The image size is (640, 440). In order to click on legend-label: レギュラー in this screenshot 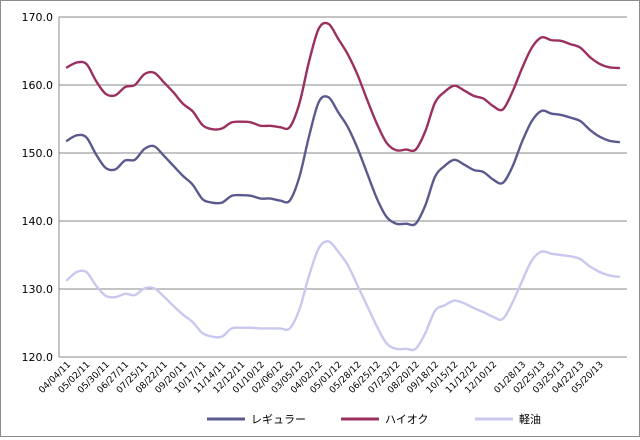, I will do `click(278, 419)`.